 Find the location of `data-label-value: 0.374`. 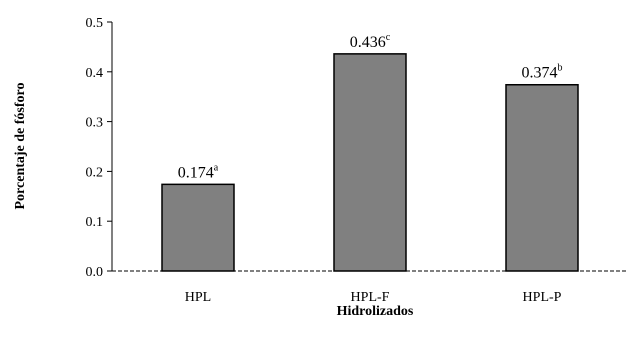

data-label-value: 0.374 is located at coordinates (540, 73).